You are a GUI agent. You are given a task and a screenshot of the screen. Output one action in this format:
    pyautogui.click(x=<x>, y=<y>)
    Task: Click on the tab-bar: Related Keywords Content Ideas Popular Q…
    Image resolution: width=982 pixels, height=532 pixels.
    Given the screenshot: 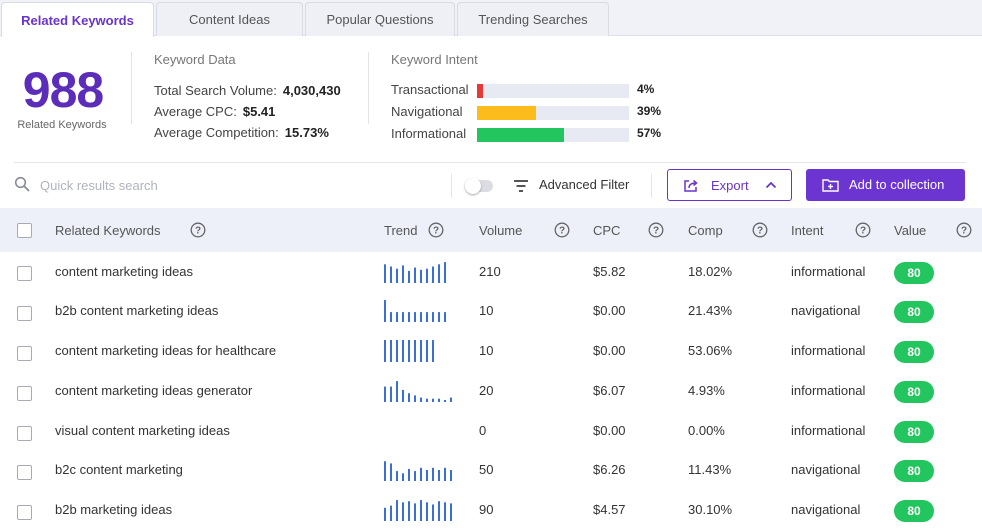 What is the action you would take?
    pyautogui.click(x=491, y=18)
    